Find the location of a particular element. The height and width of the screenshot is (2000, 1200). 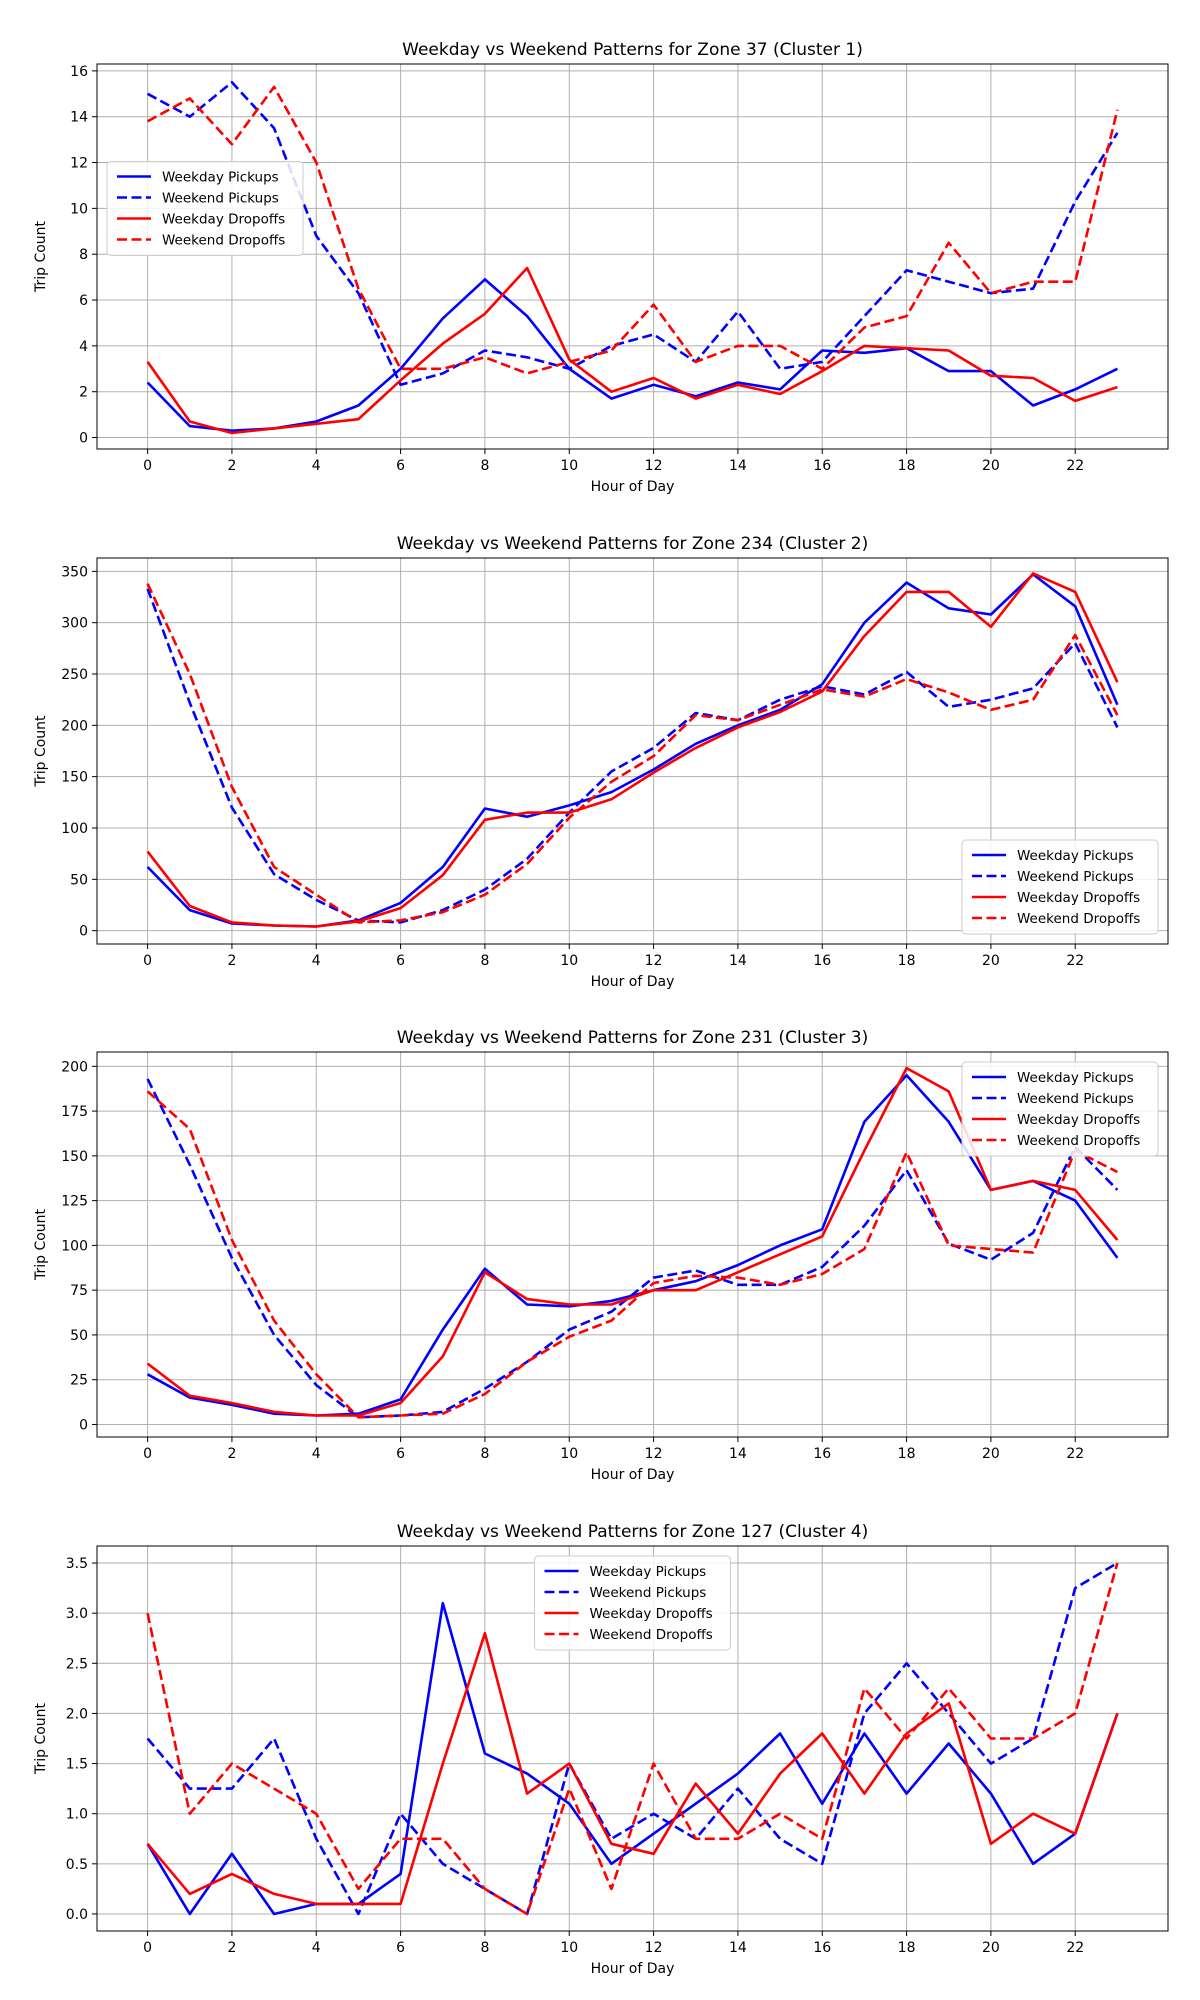

y-tick-label: 75 is located at coordinates (79, 1291).